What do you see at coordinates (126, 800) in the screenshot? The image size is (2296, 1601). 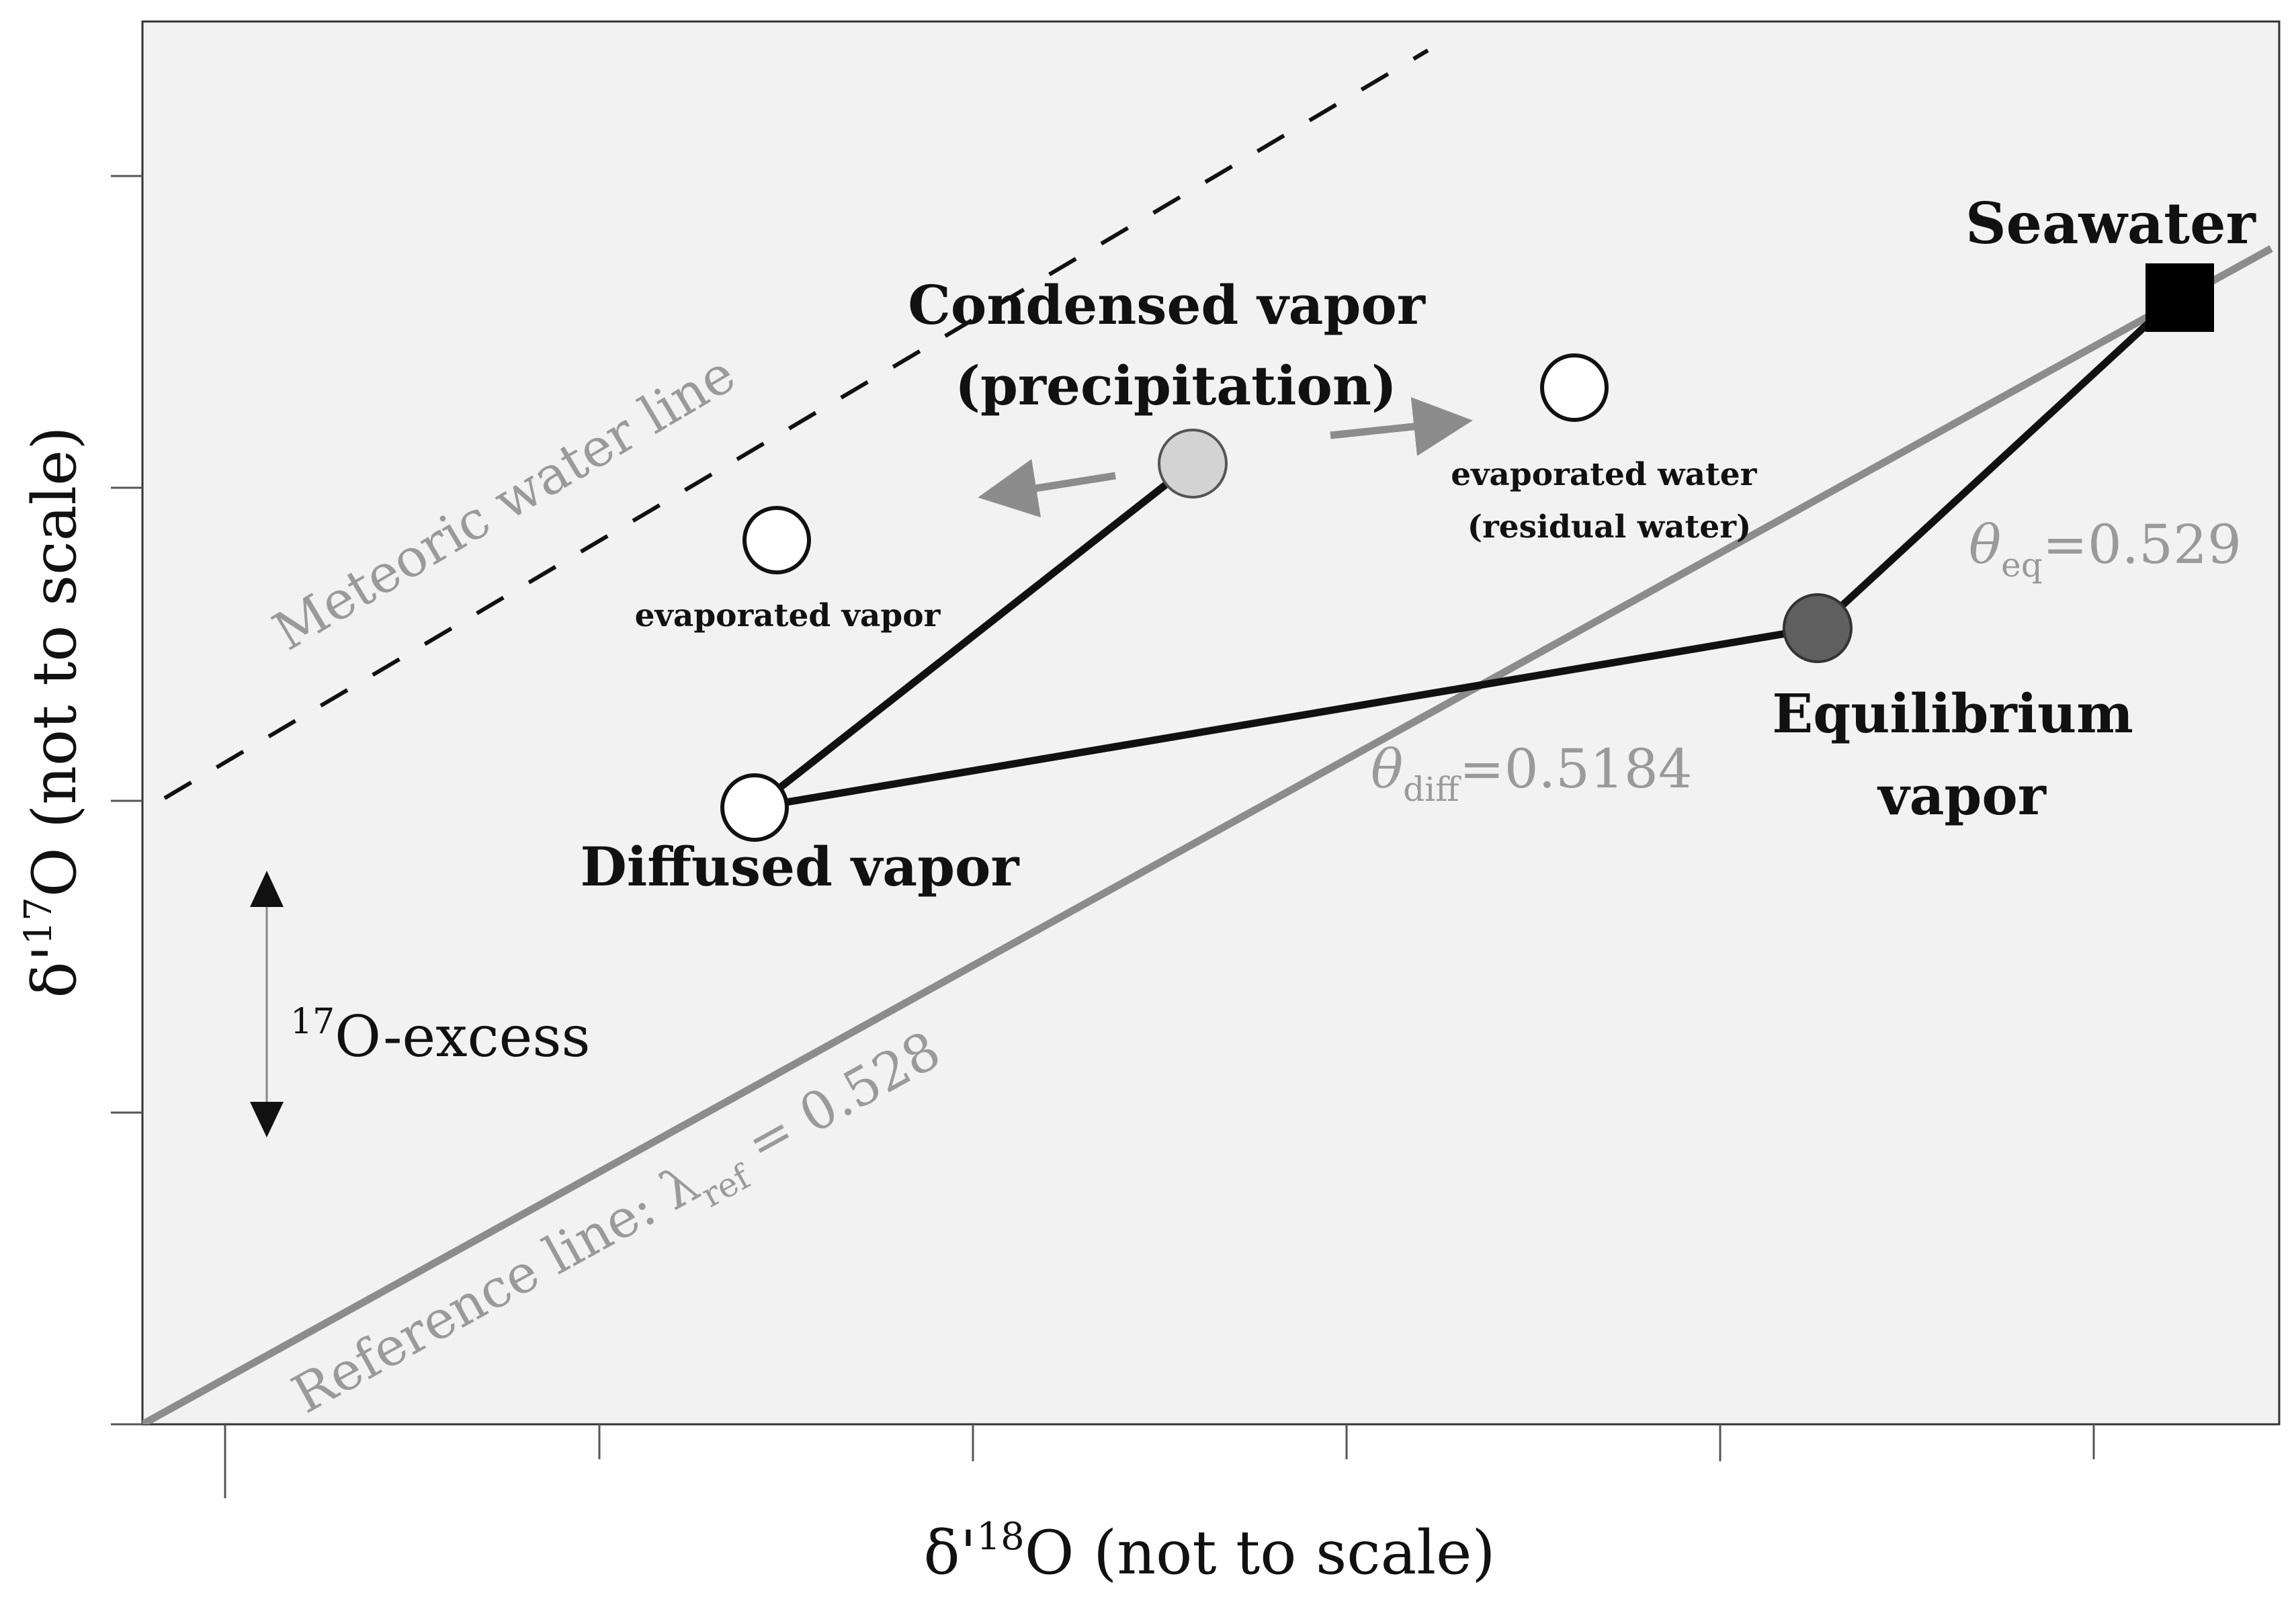 I see `y-axis-ticks` at bounding box center [126, 800].